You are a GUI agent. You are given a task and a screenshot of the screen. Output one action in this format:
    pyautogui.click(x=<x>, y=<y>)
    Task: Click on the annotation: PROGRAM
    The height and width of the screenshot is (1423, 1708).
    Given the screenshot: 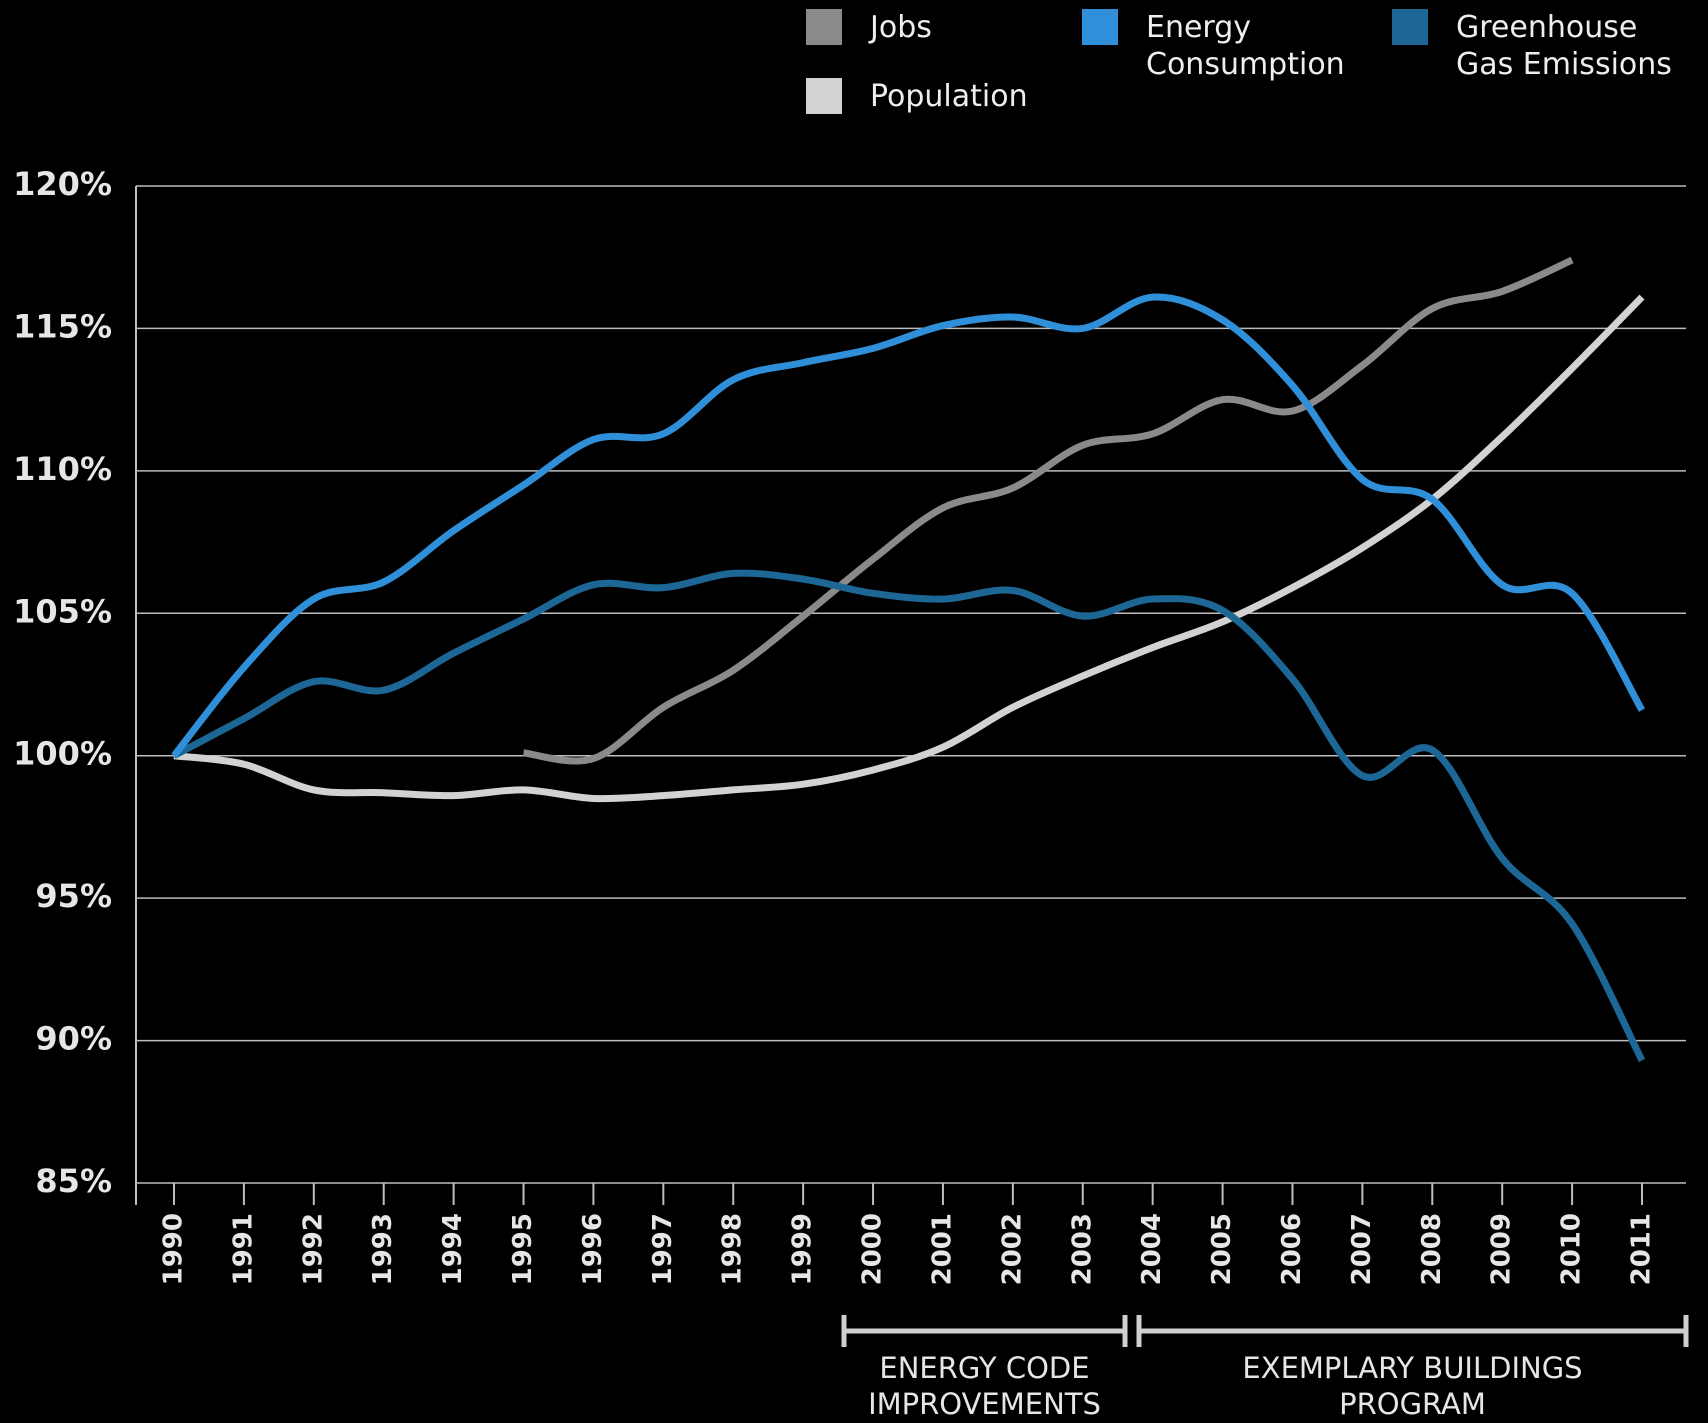 What is the action you would take?
    pyautogui.click(x=1412, y=1404)
    